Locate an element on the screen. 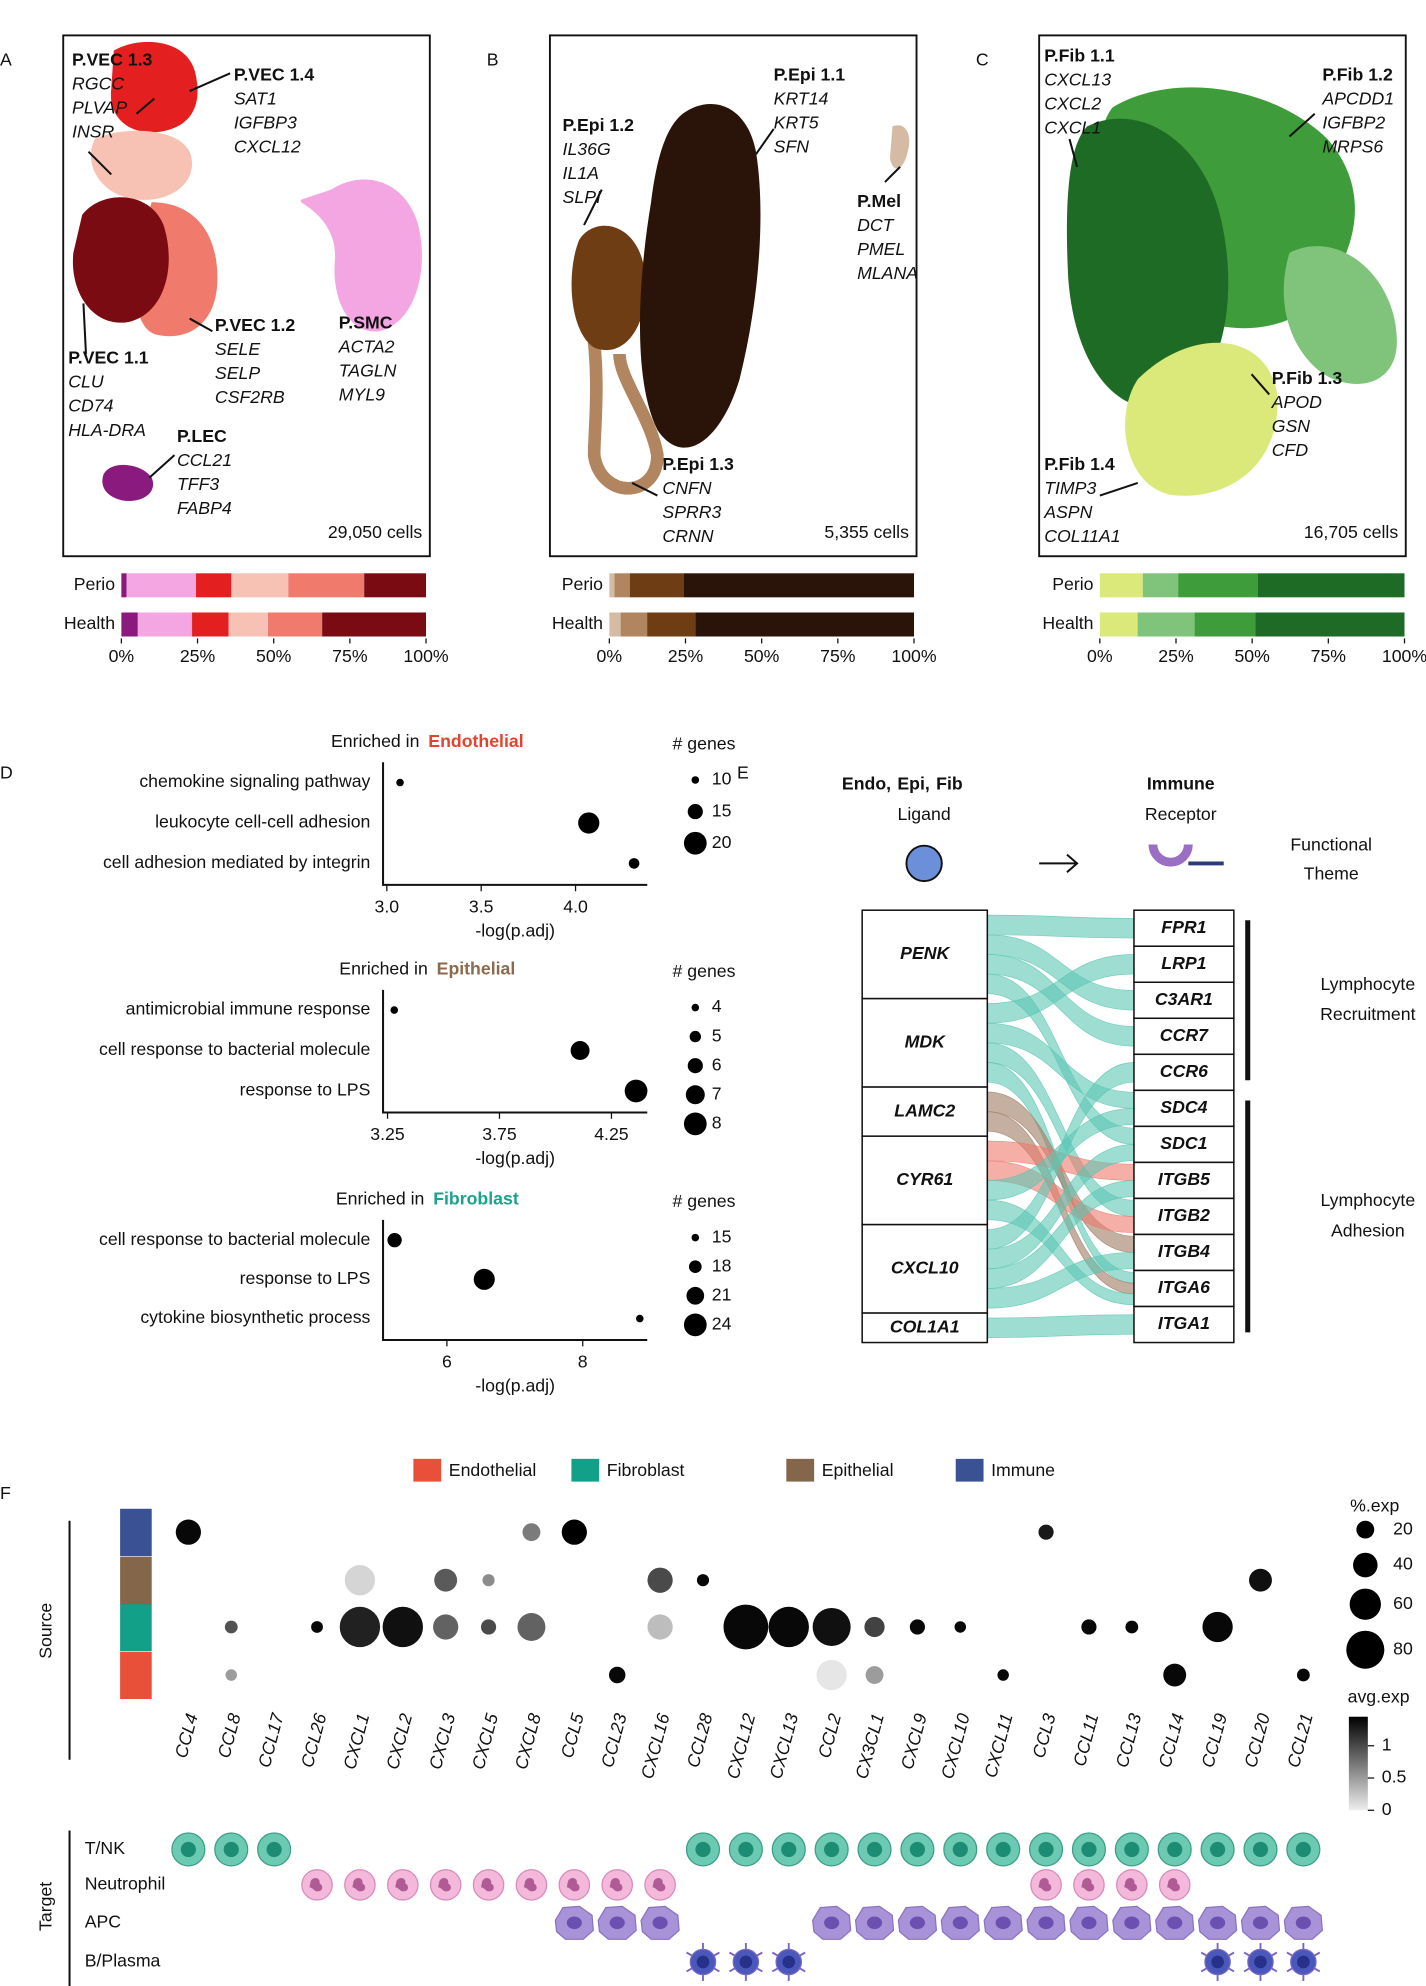 The width and height of the screenshot is (1426, 1986). title-text: Enriched in is located at coordinates (383, 968).